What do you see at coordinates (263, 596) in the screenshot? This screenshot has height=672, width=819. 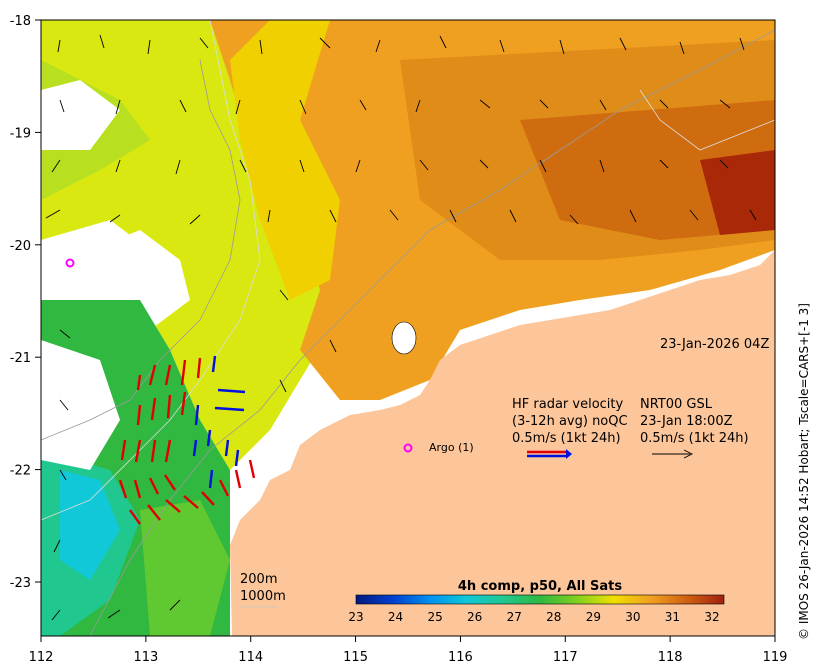 I see `depth-1000m-label: 1000m` at bounding box center [263, 596].